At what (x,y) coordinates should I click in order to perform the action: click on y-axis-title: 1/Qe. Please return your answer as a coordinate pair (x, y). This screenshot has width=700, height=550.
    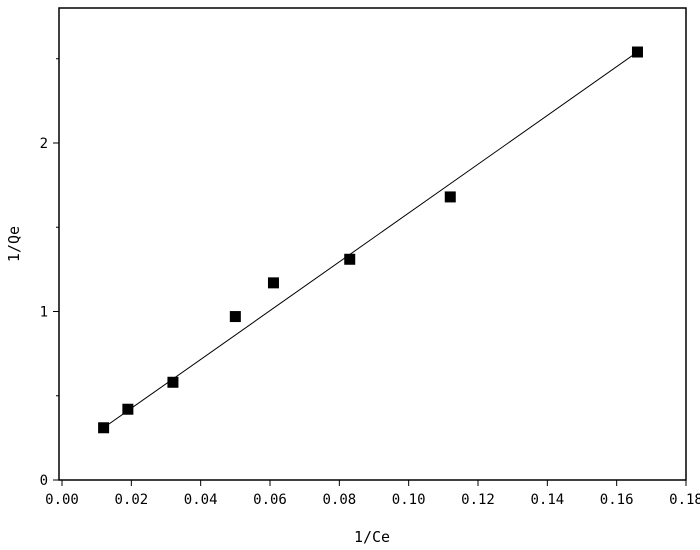
    Looking at the image, I should click on (14, 244).